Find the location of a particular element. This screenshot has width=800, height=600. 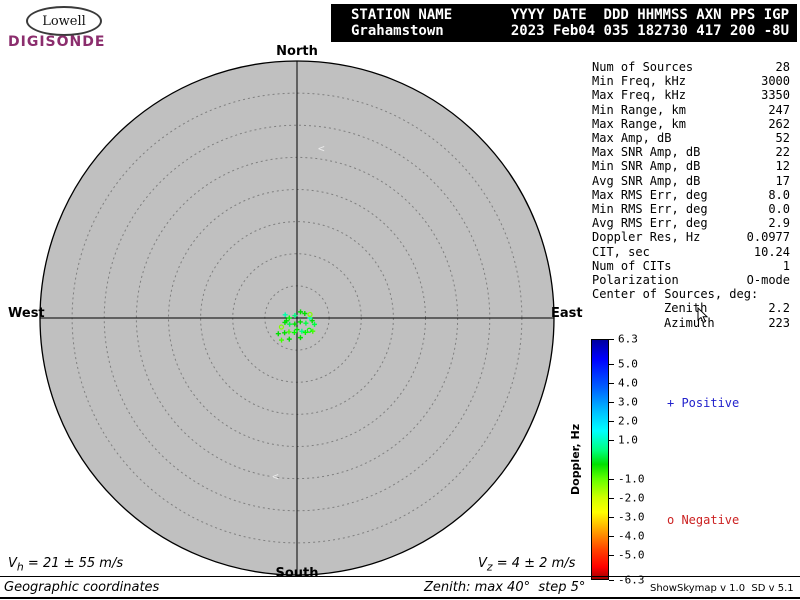

stat-value: 1 is located at coordinates (786, 265).